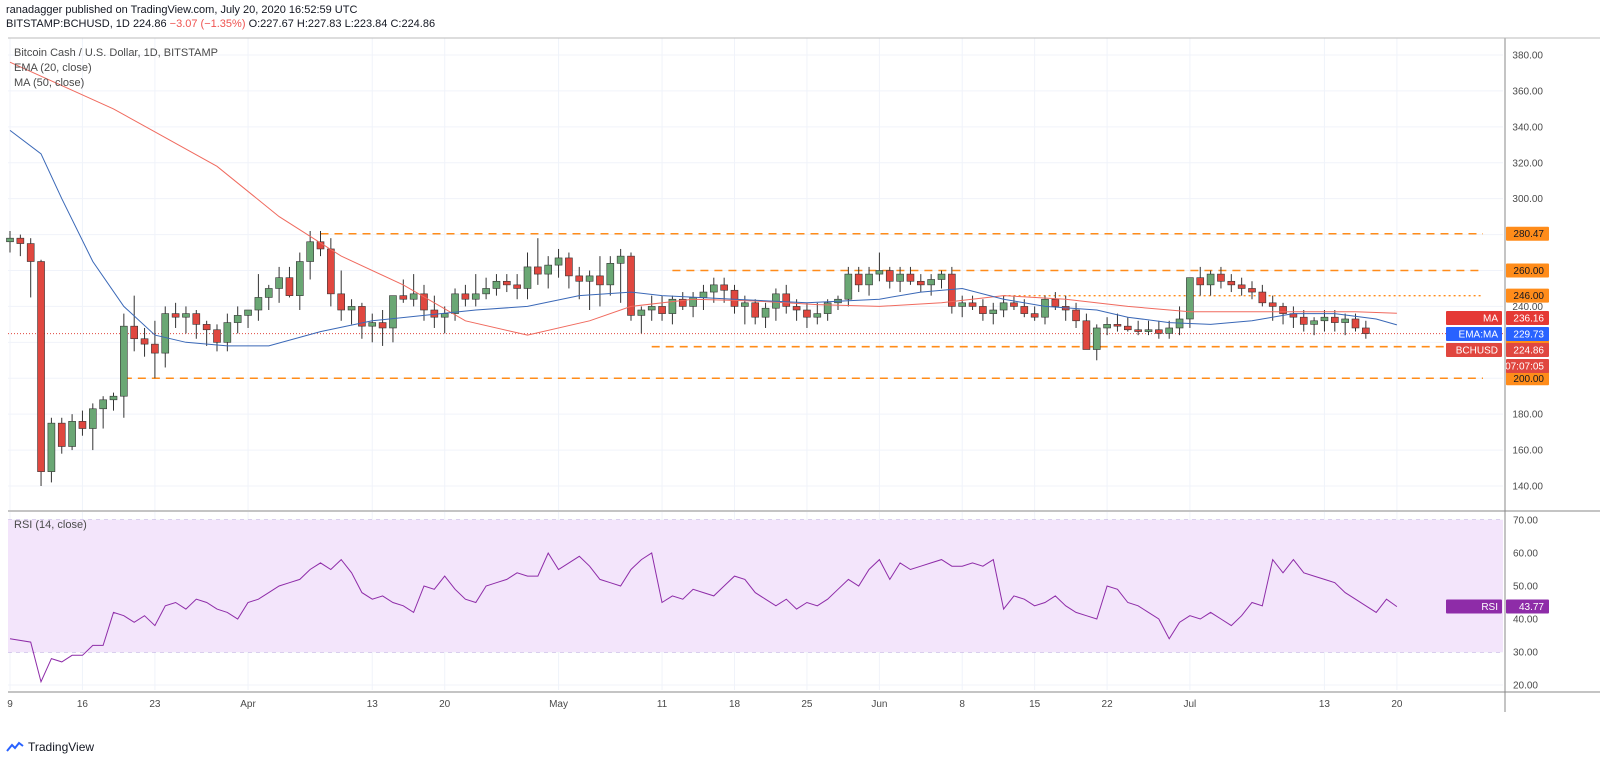  What do you see at coordinates (1525, 521) in the screenshot?
I see `rsi-tick-label: 70.00` at bounding box center [1525, 521].